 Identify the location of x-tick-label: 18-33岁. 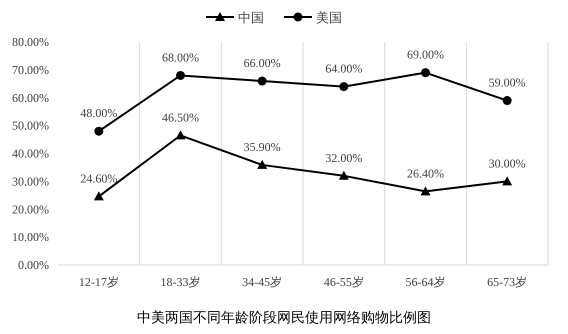
(180, 282).